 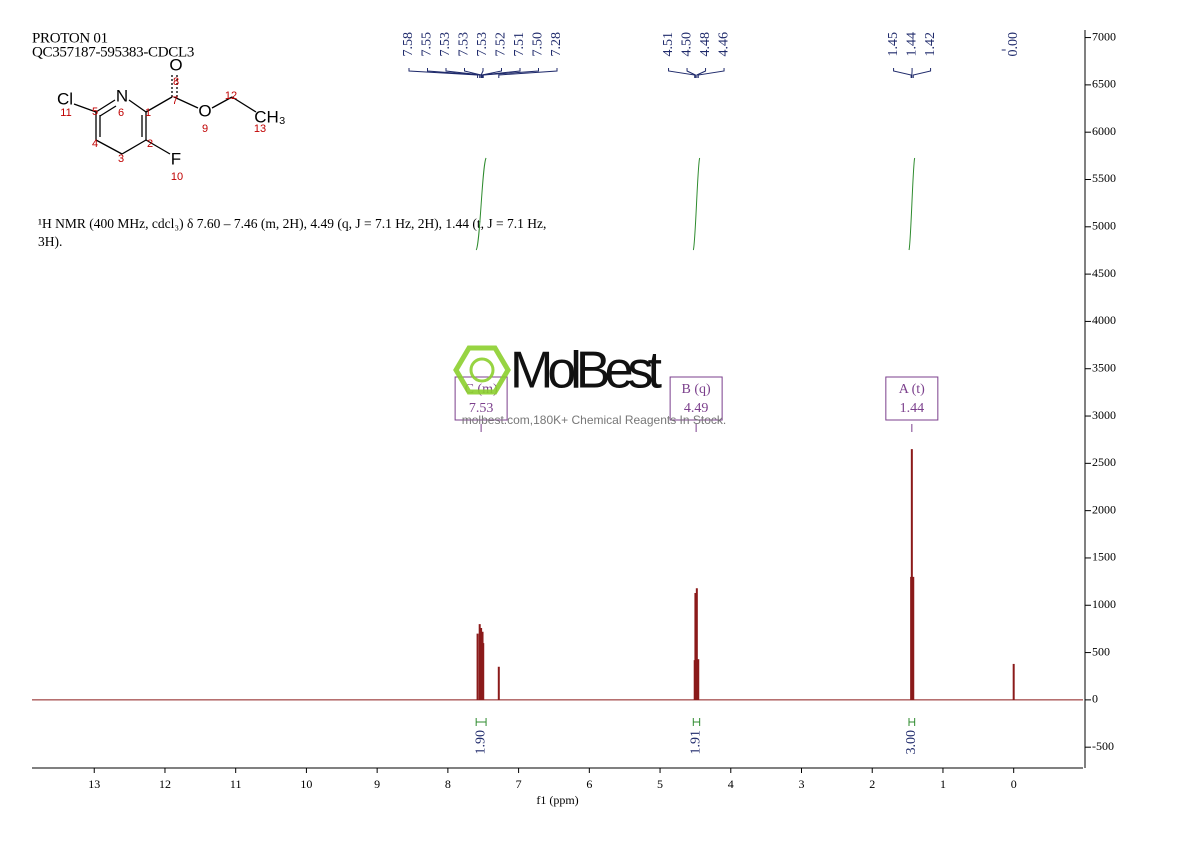 I want to click on watermark-brand: MolBest, so click(x=586, y=371).